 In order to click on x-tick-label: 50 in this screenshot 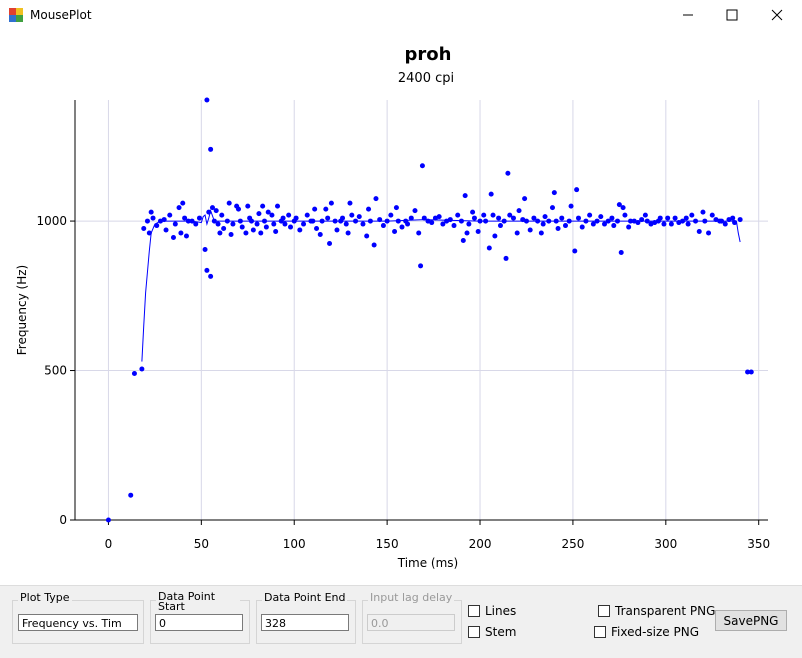, I will do `click(201, 544)`.